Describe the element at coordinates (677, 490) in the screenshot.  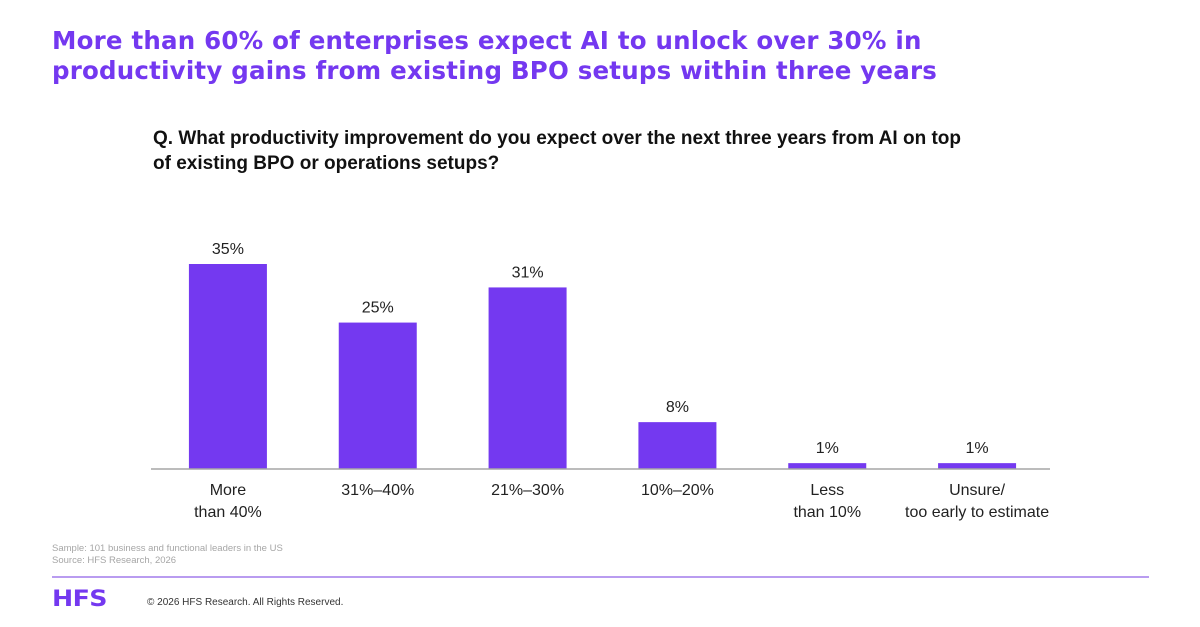
I see `category-label: 10%–20%` at that location.